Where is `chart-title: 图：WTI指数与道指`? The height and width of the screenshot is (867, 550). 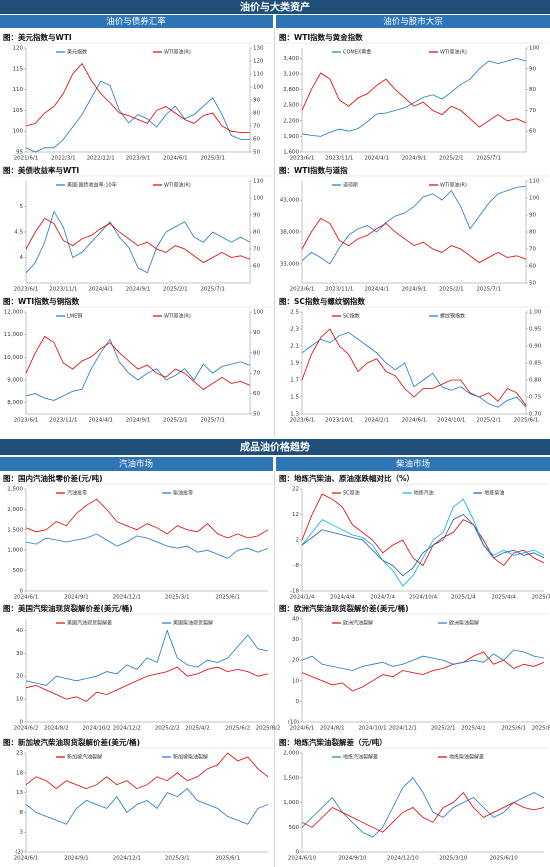
chart-title: 图：WTI指数与道指 is located at coordinates (313, 170).